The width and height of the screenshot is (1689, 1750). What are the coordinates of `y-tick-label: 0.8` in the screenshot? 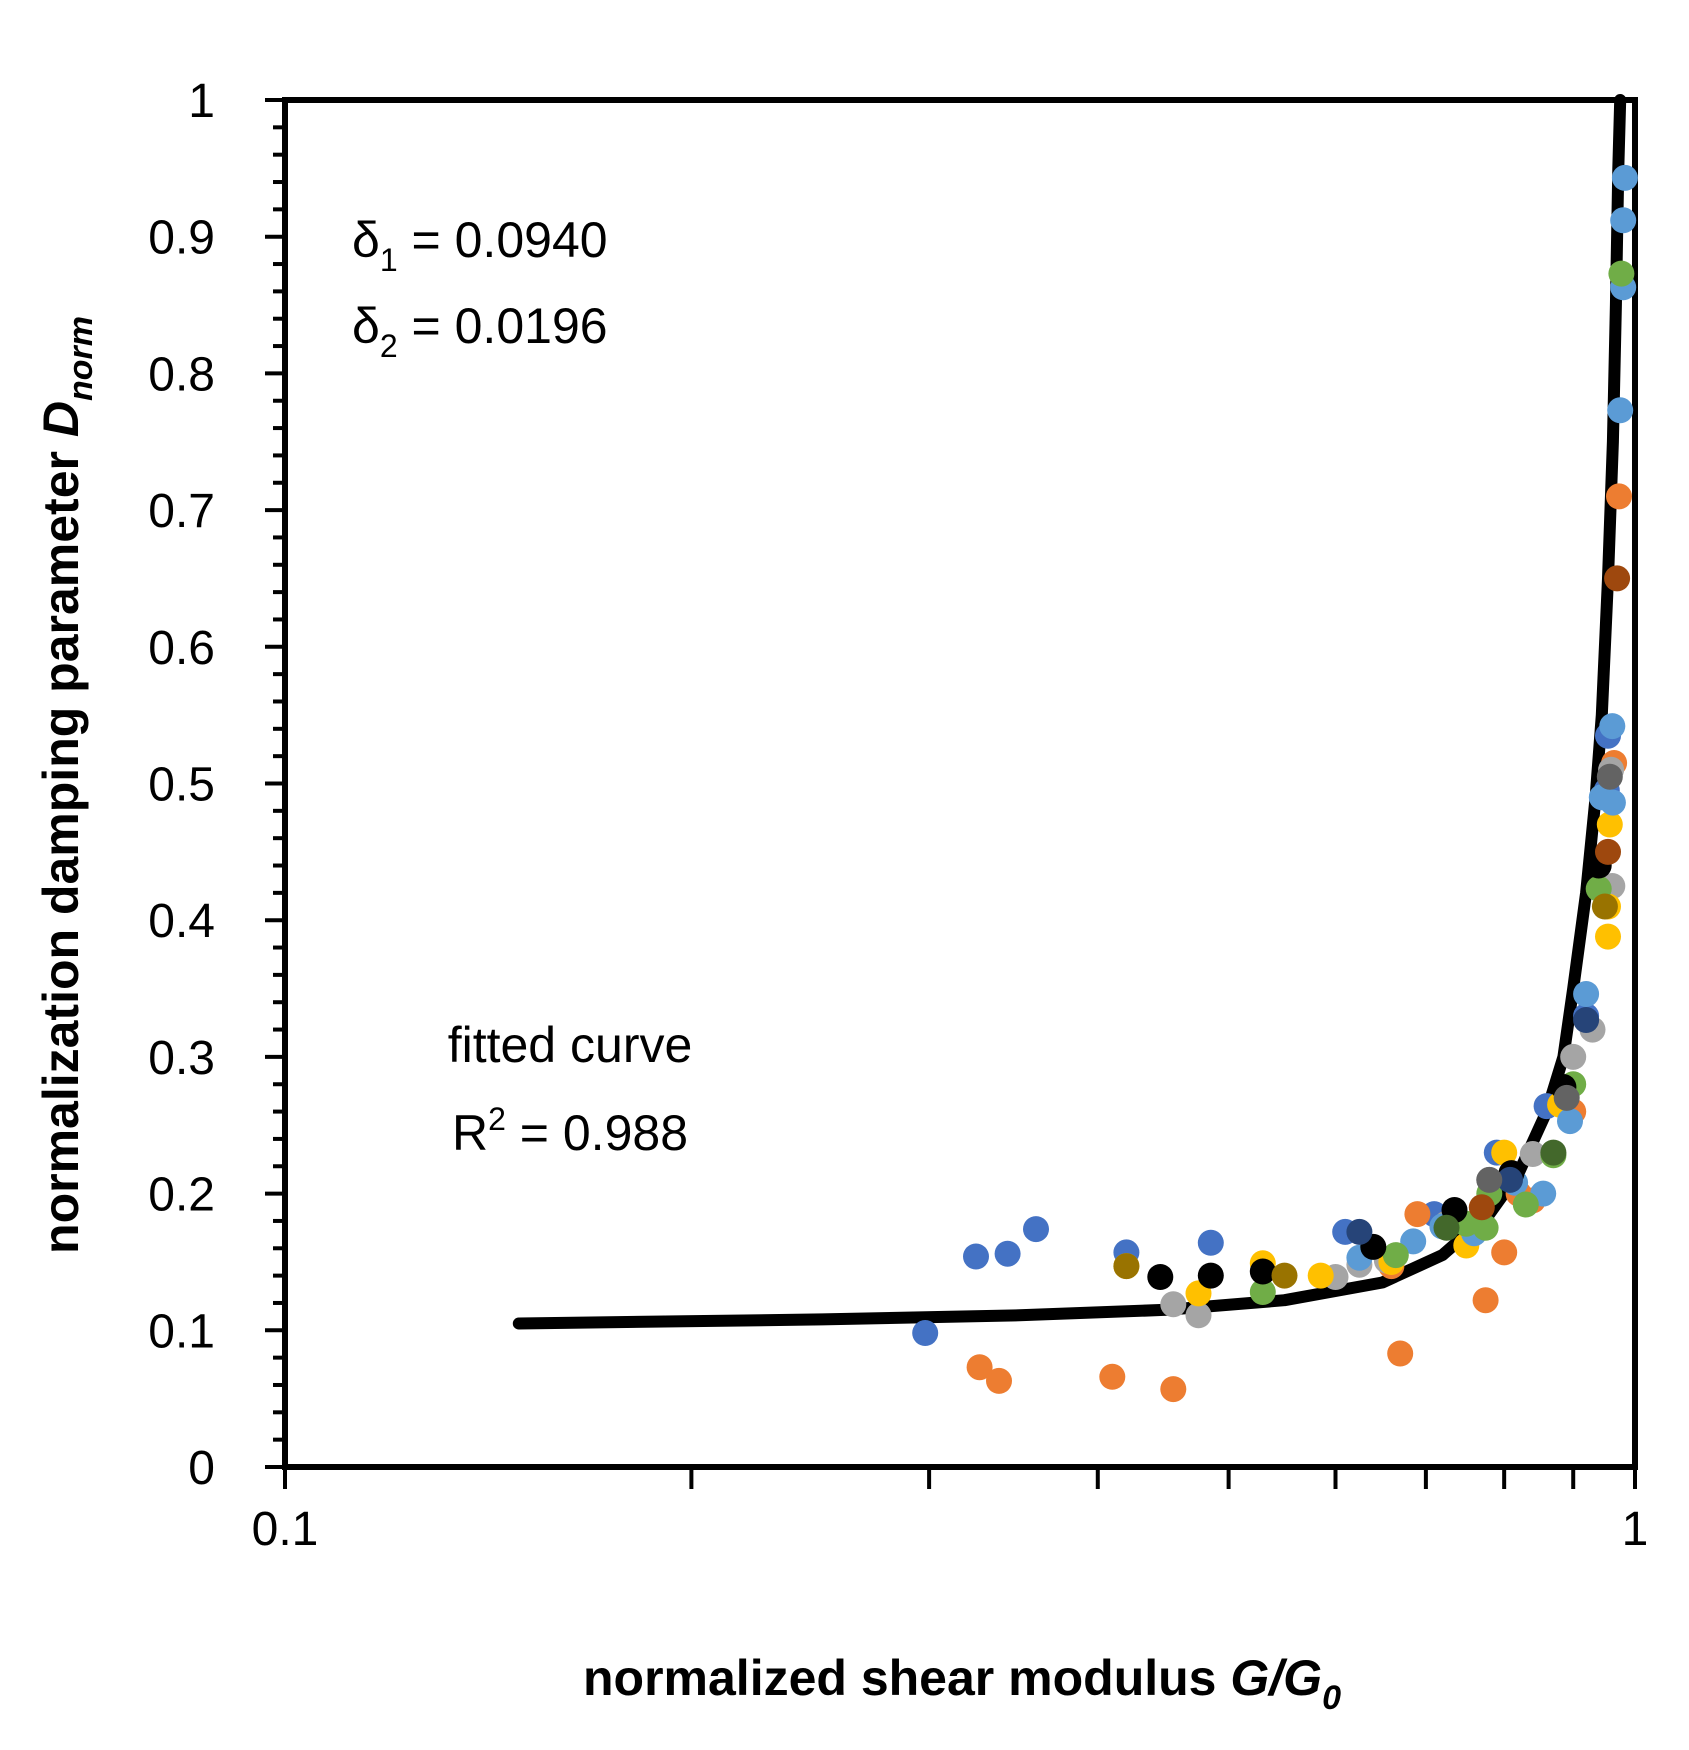 It's located at (181, 374).